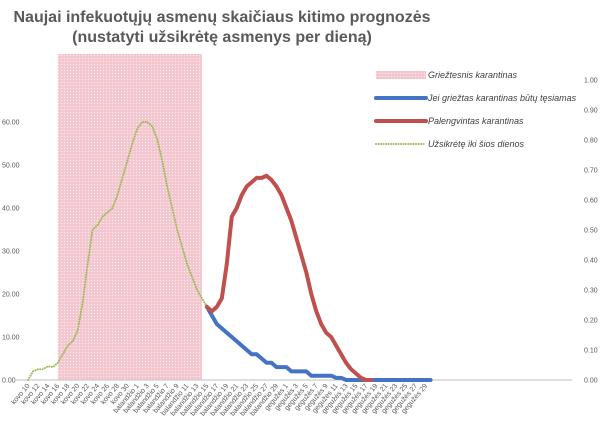 This screenshot has width=600, height=423. I want to click on y-tick-label: 30.00, so click(11, 252).